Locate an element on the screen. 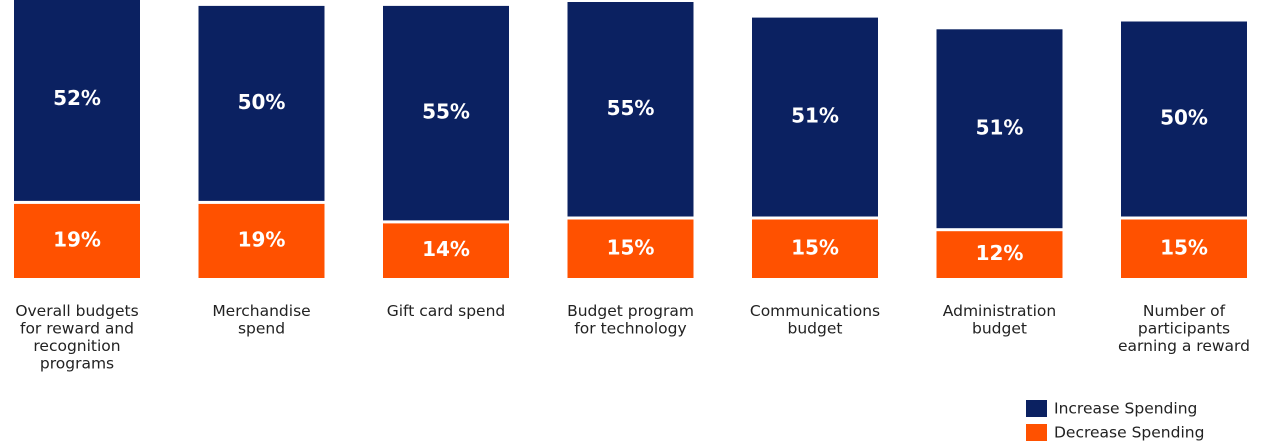  value-label-decrease-1: 19% is located at coordinates (262, 239).